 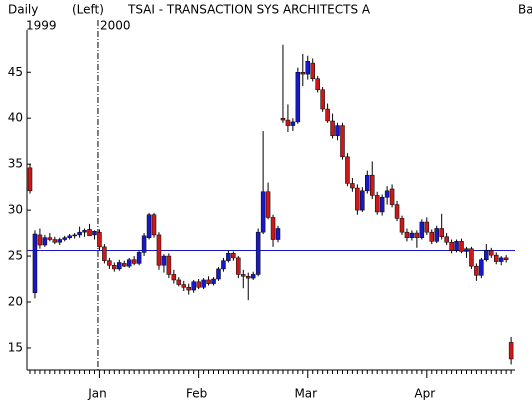 What do you see at coordinates (41, 26) in the screenshot?
I see `year-label: 1999` at bounding box center [41, 26].